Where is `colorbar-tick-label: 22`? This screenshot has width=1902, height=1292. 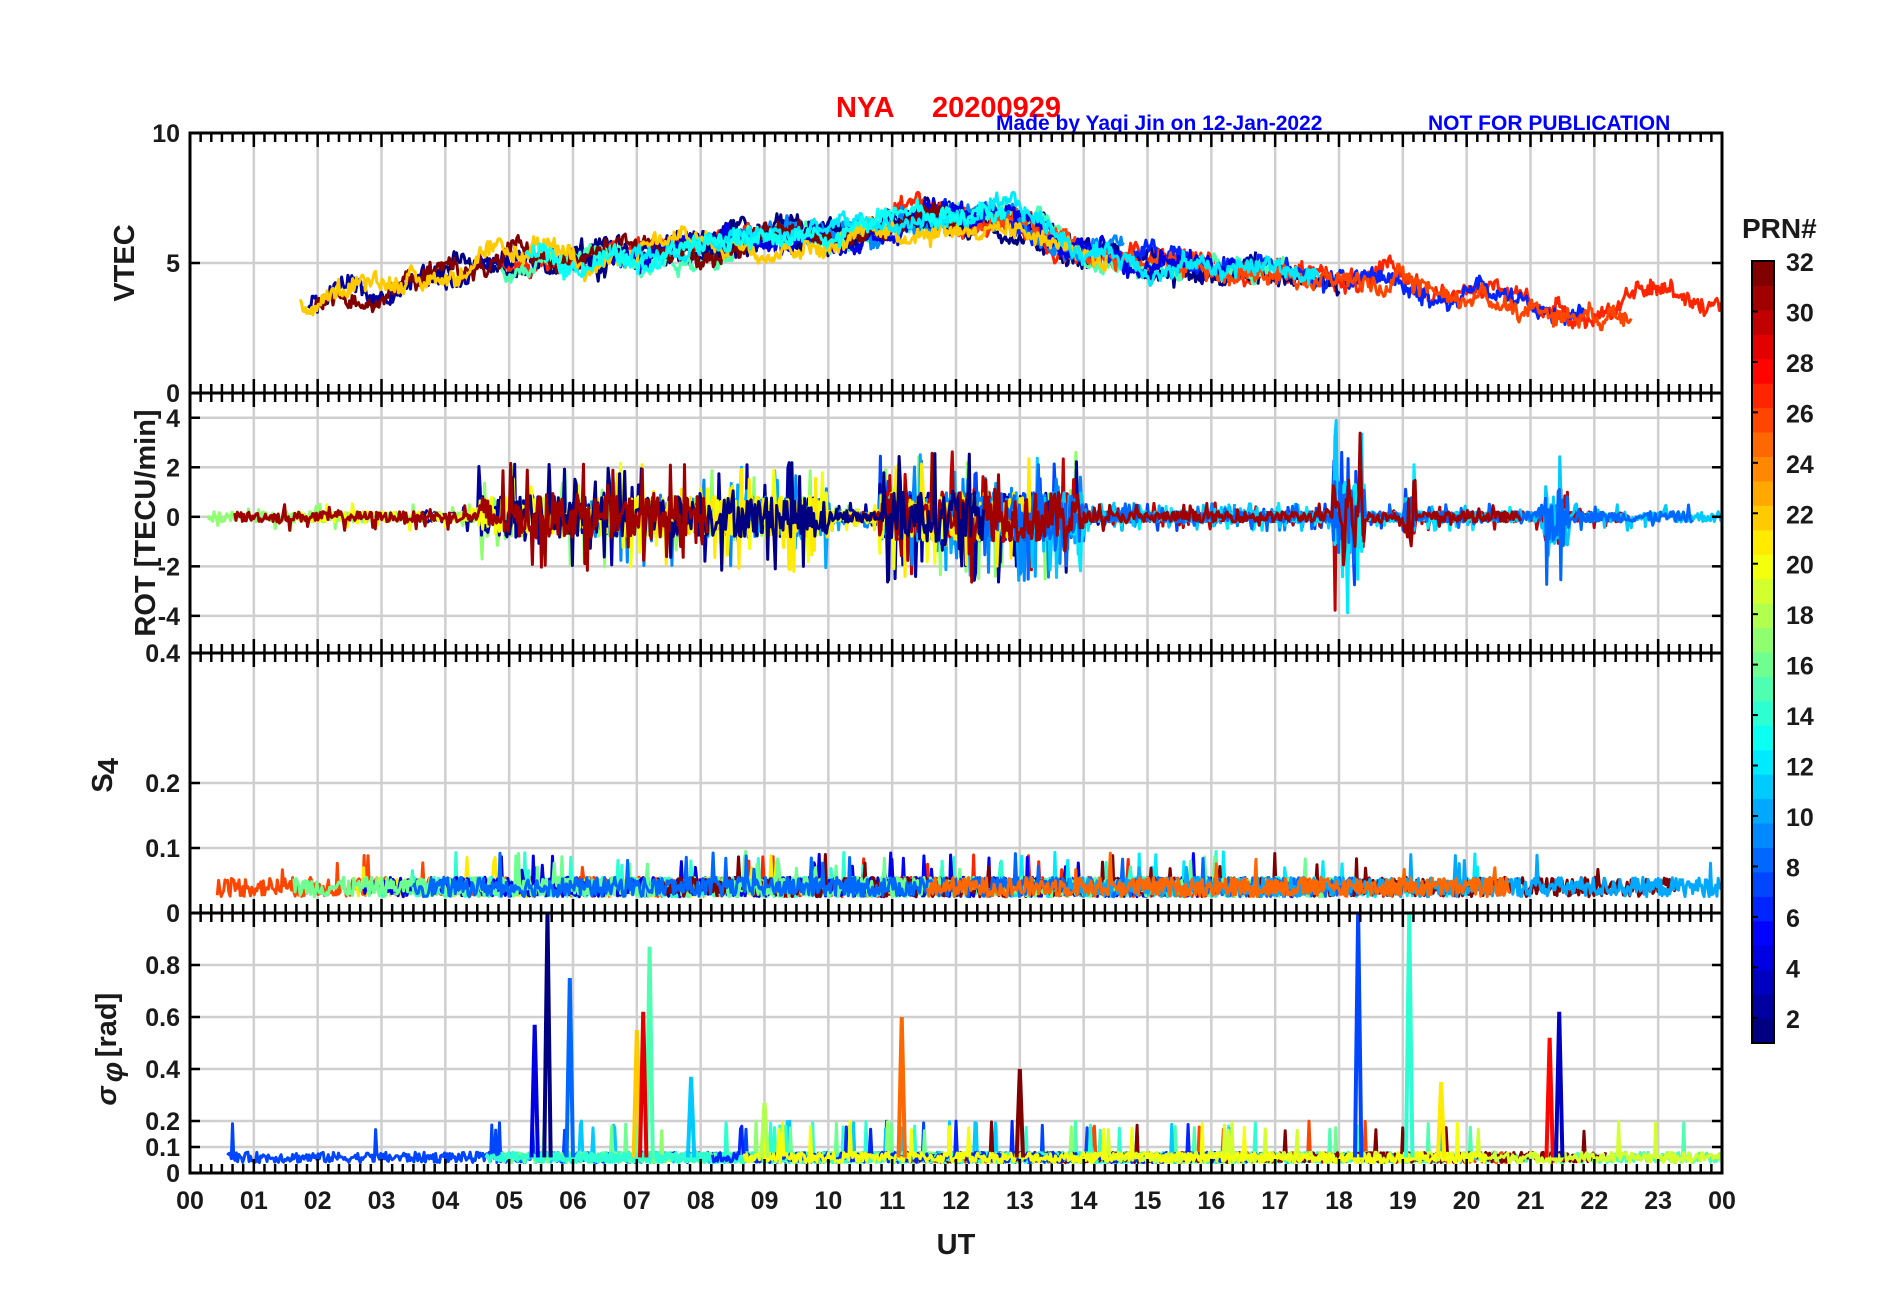 colorbar-tick-label: 22 is located at coordinates (1800, 515).